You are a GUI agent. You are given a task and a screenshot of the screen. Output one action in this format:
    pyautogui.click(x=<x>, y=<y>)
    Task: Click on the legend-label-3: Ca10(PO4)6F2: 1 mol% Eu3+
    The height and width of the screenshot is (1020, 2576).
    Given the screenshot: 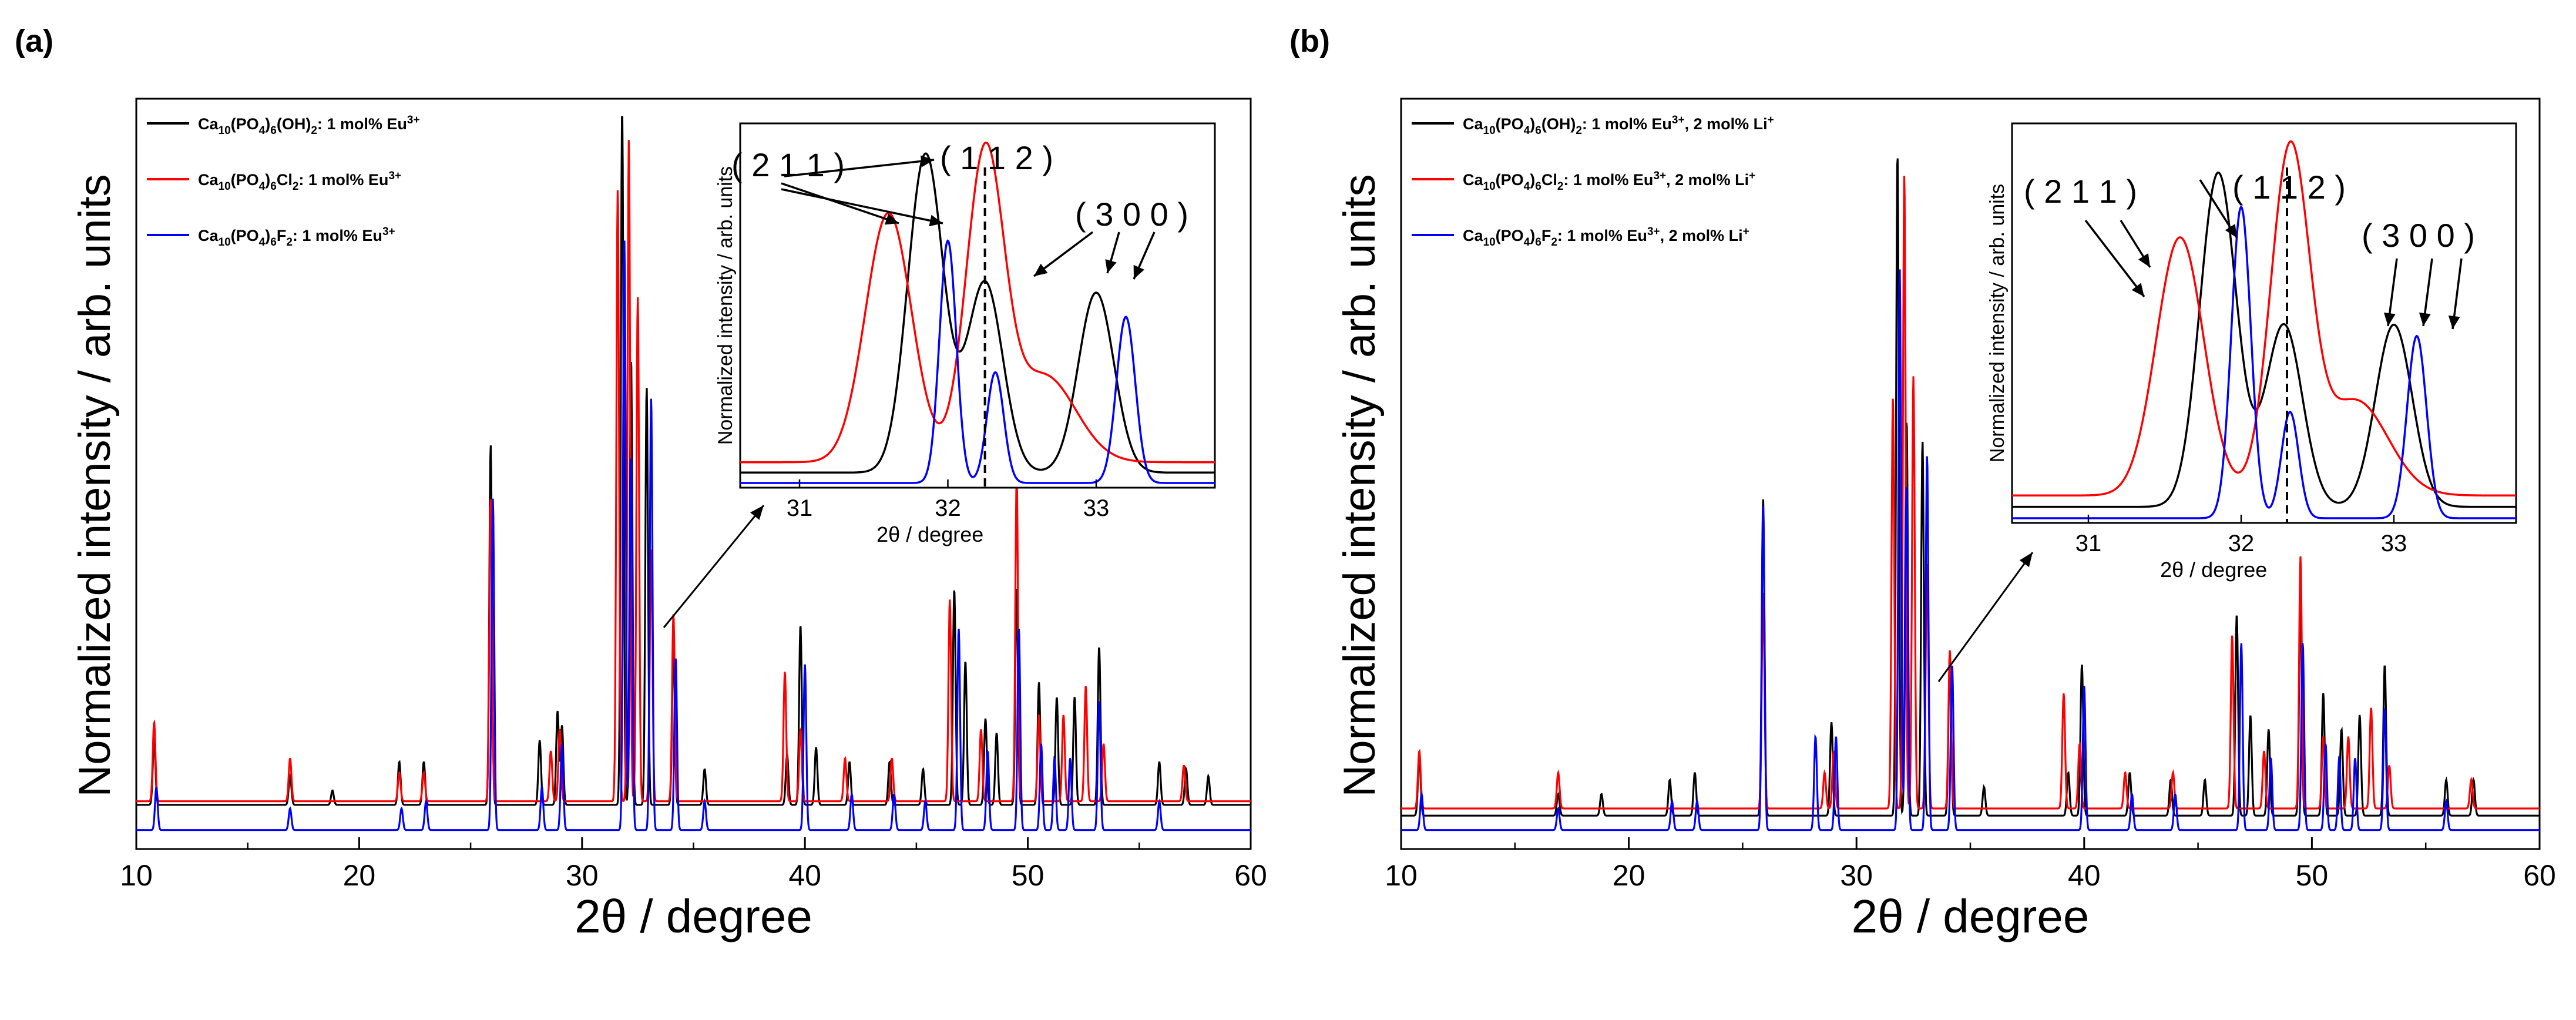 What is the action you would take?
    pyautogui.click(x=296, y=237)
    